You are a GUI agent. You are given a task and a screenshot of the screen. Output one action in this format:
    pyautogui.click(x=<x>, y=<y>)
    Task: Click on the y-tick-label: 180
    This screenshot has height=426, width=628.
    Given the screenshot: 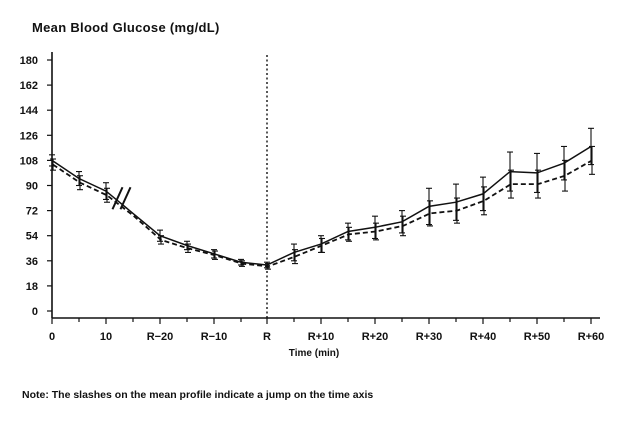 What is the action you would take?
    pyautogui.click(x=29, y=61)
    